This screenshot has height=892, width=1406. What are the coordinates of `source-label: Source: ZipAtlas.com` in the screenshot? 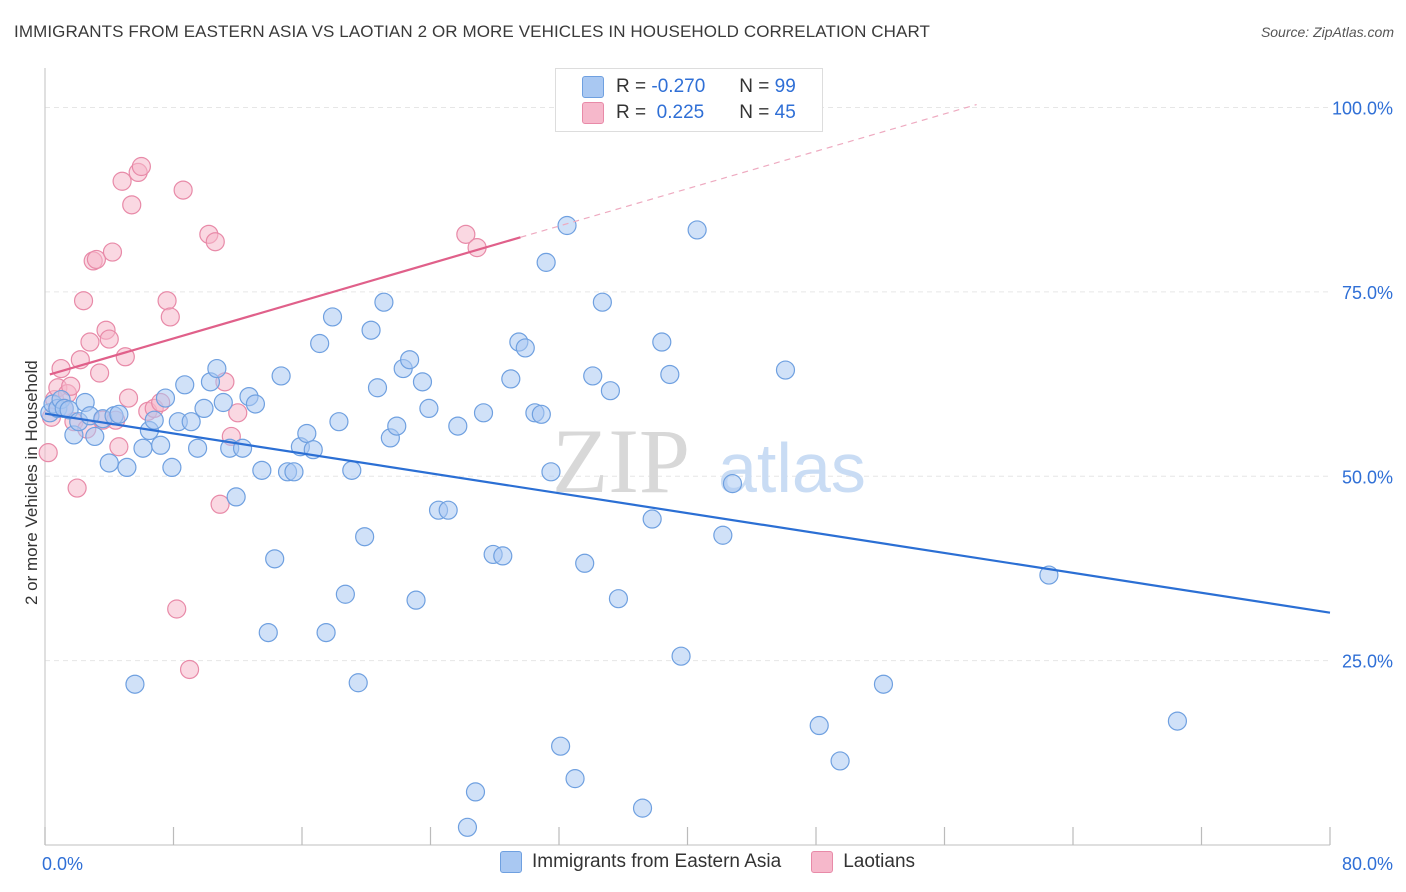 It's located at (1327, 32).